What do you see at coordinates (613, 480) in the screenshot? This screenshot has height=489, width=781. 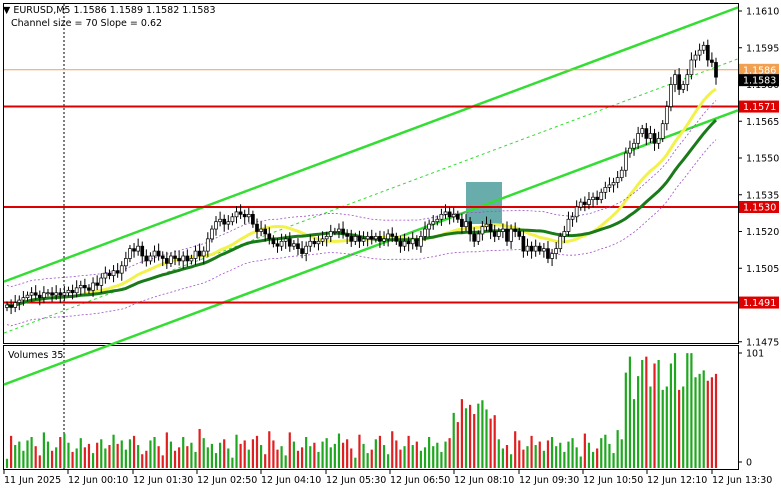 I see `x-tick-label: 12 Jun 10:50` at bounding box center [613, 480].